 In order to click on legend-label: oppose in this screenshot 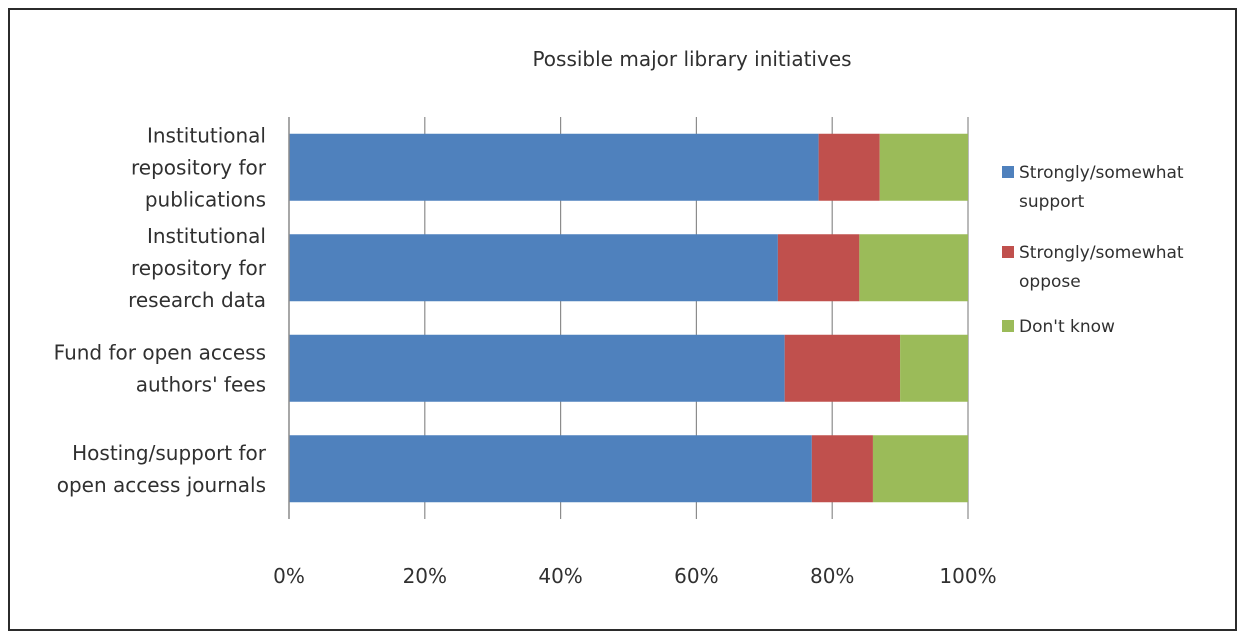, I will do `click(1050, 282)`.